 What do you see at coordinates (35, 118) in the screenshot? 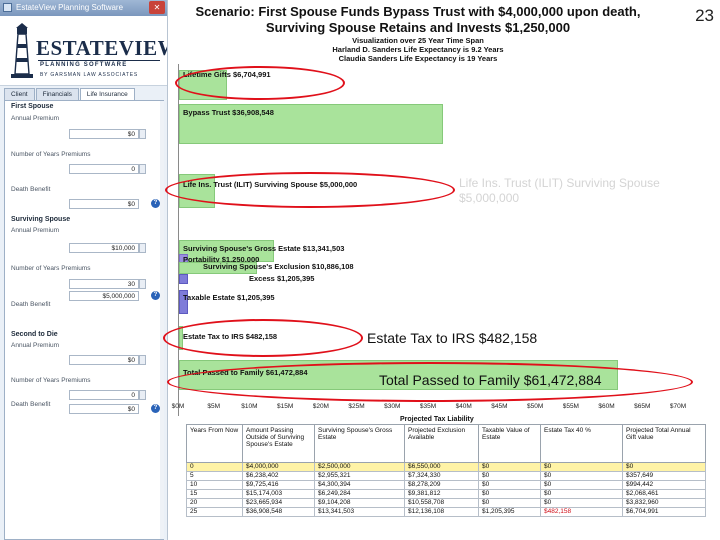
I see `first-spouse-premium-label: Annual Premium` at bounding box center [35, 118].